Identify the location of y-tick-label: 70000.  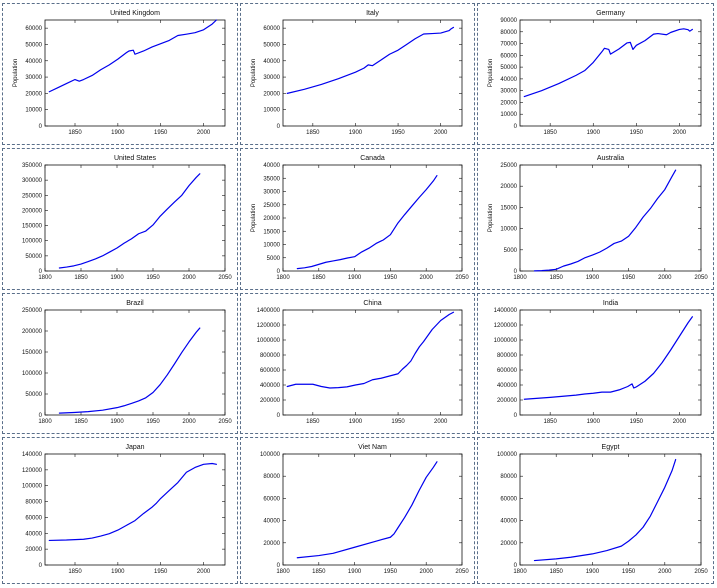
(508, 45).